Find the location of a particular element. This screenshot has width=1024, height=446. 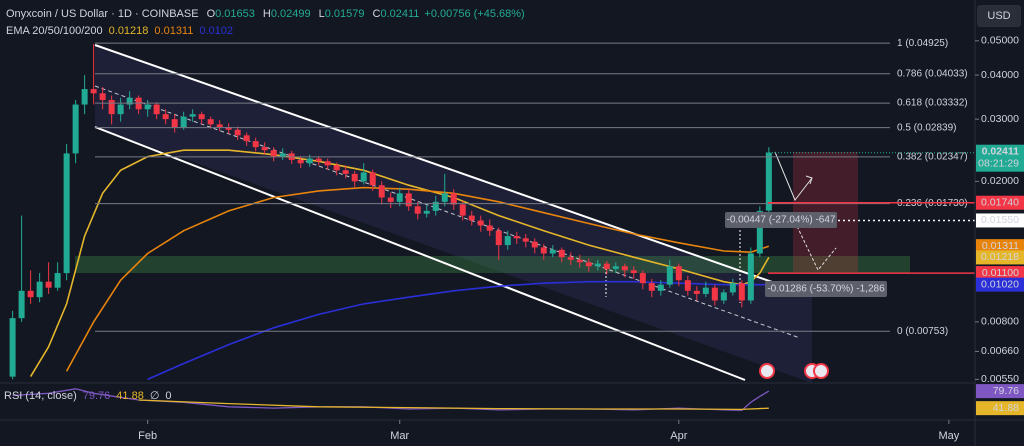

annotation: -0.01286 (-53.70%) -1,286 is located at coordinates (826, 289).